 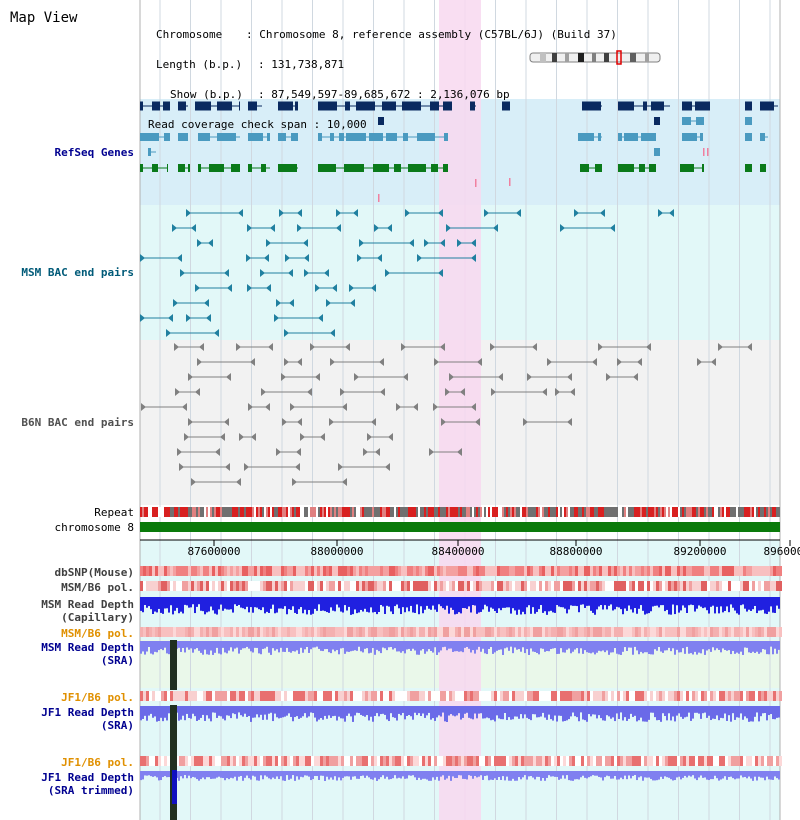 What do you see at coordinates (173, 665) in the screenshot?
I see `depth-spike` at bounding box center [173, 665].